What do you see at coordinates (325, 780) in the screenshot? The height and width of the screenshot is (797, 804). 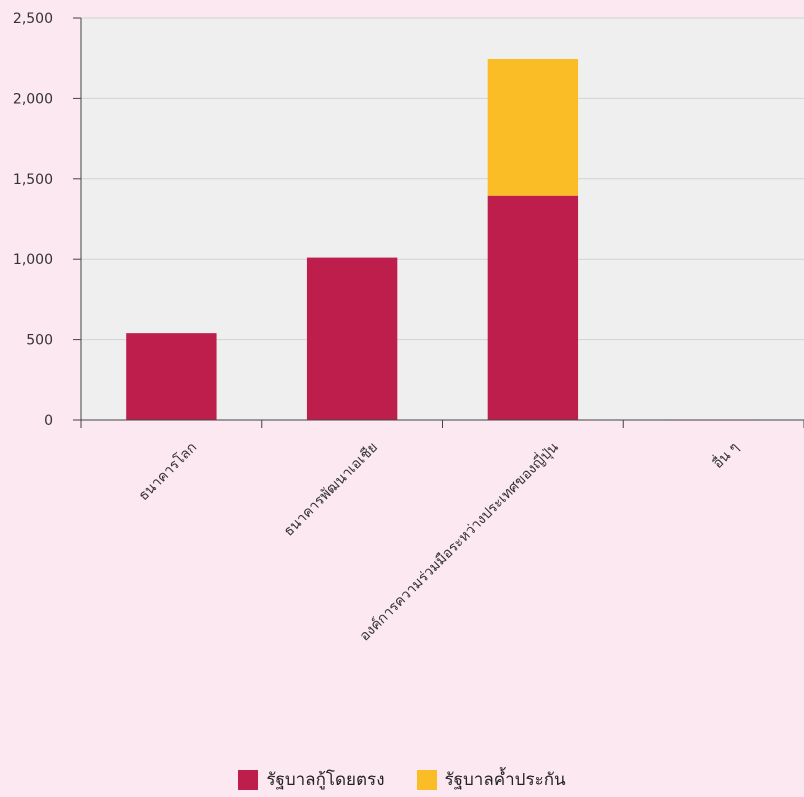 I see `legend-label-direct-loan: รัฐบาลกู้โดยตรง` at bounding box center [325, 780].